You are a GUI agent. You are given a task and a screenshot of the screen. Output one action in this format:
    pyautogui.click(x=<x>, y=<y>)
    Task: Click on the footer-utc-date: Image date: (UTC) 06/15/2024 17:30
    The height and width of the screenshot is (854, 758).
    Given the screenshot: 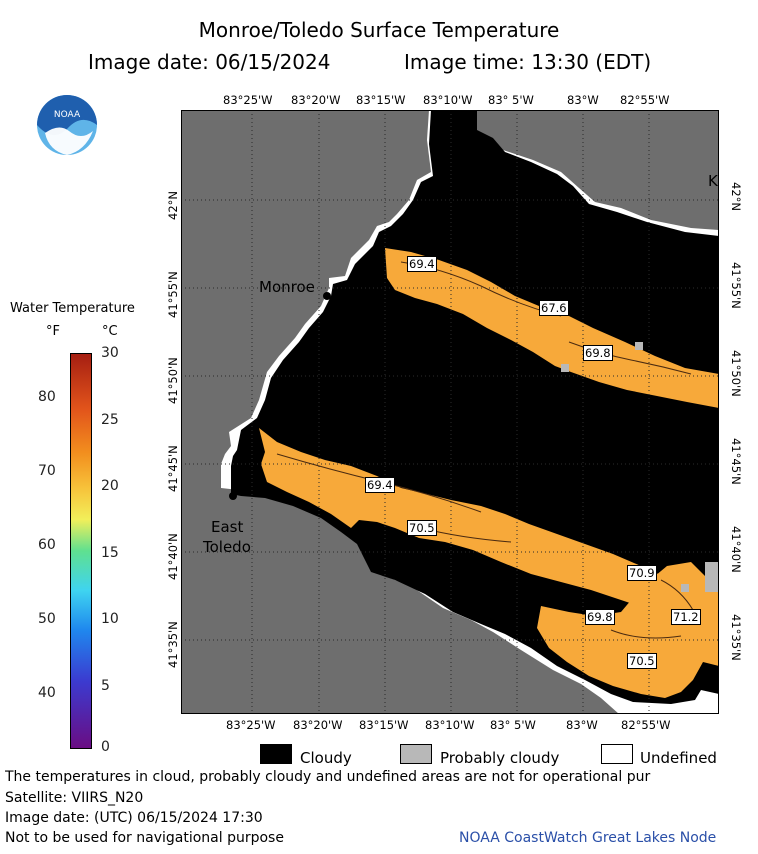 What is the action you would take?
    pyautogui.click(x=134, y=818)
    